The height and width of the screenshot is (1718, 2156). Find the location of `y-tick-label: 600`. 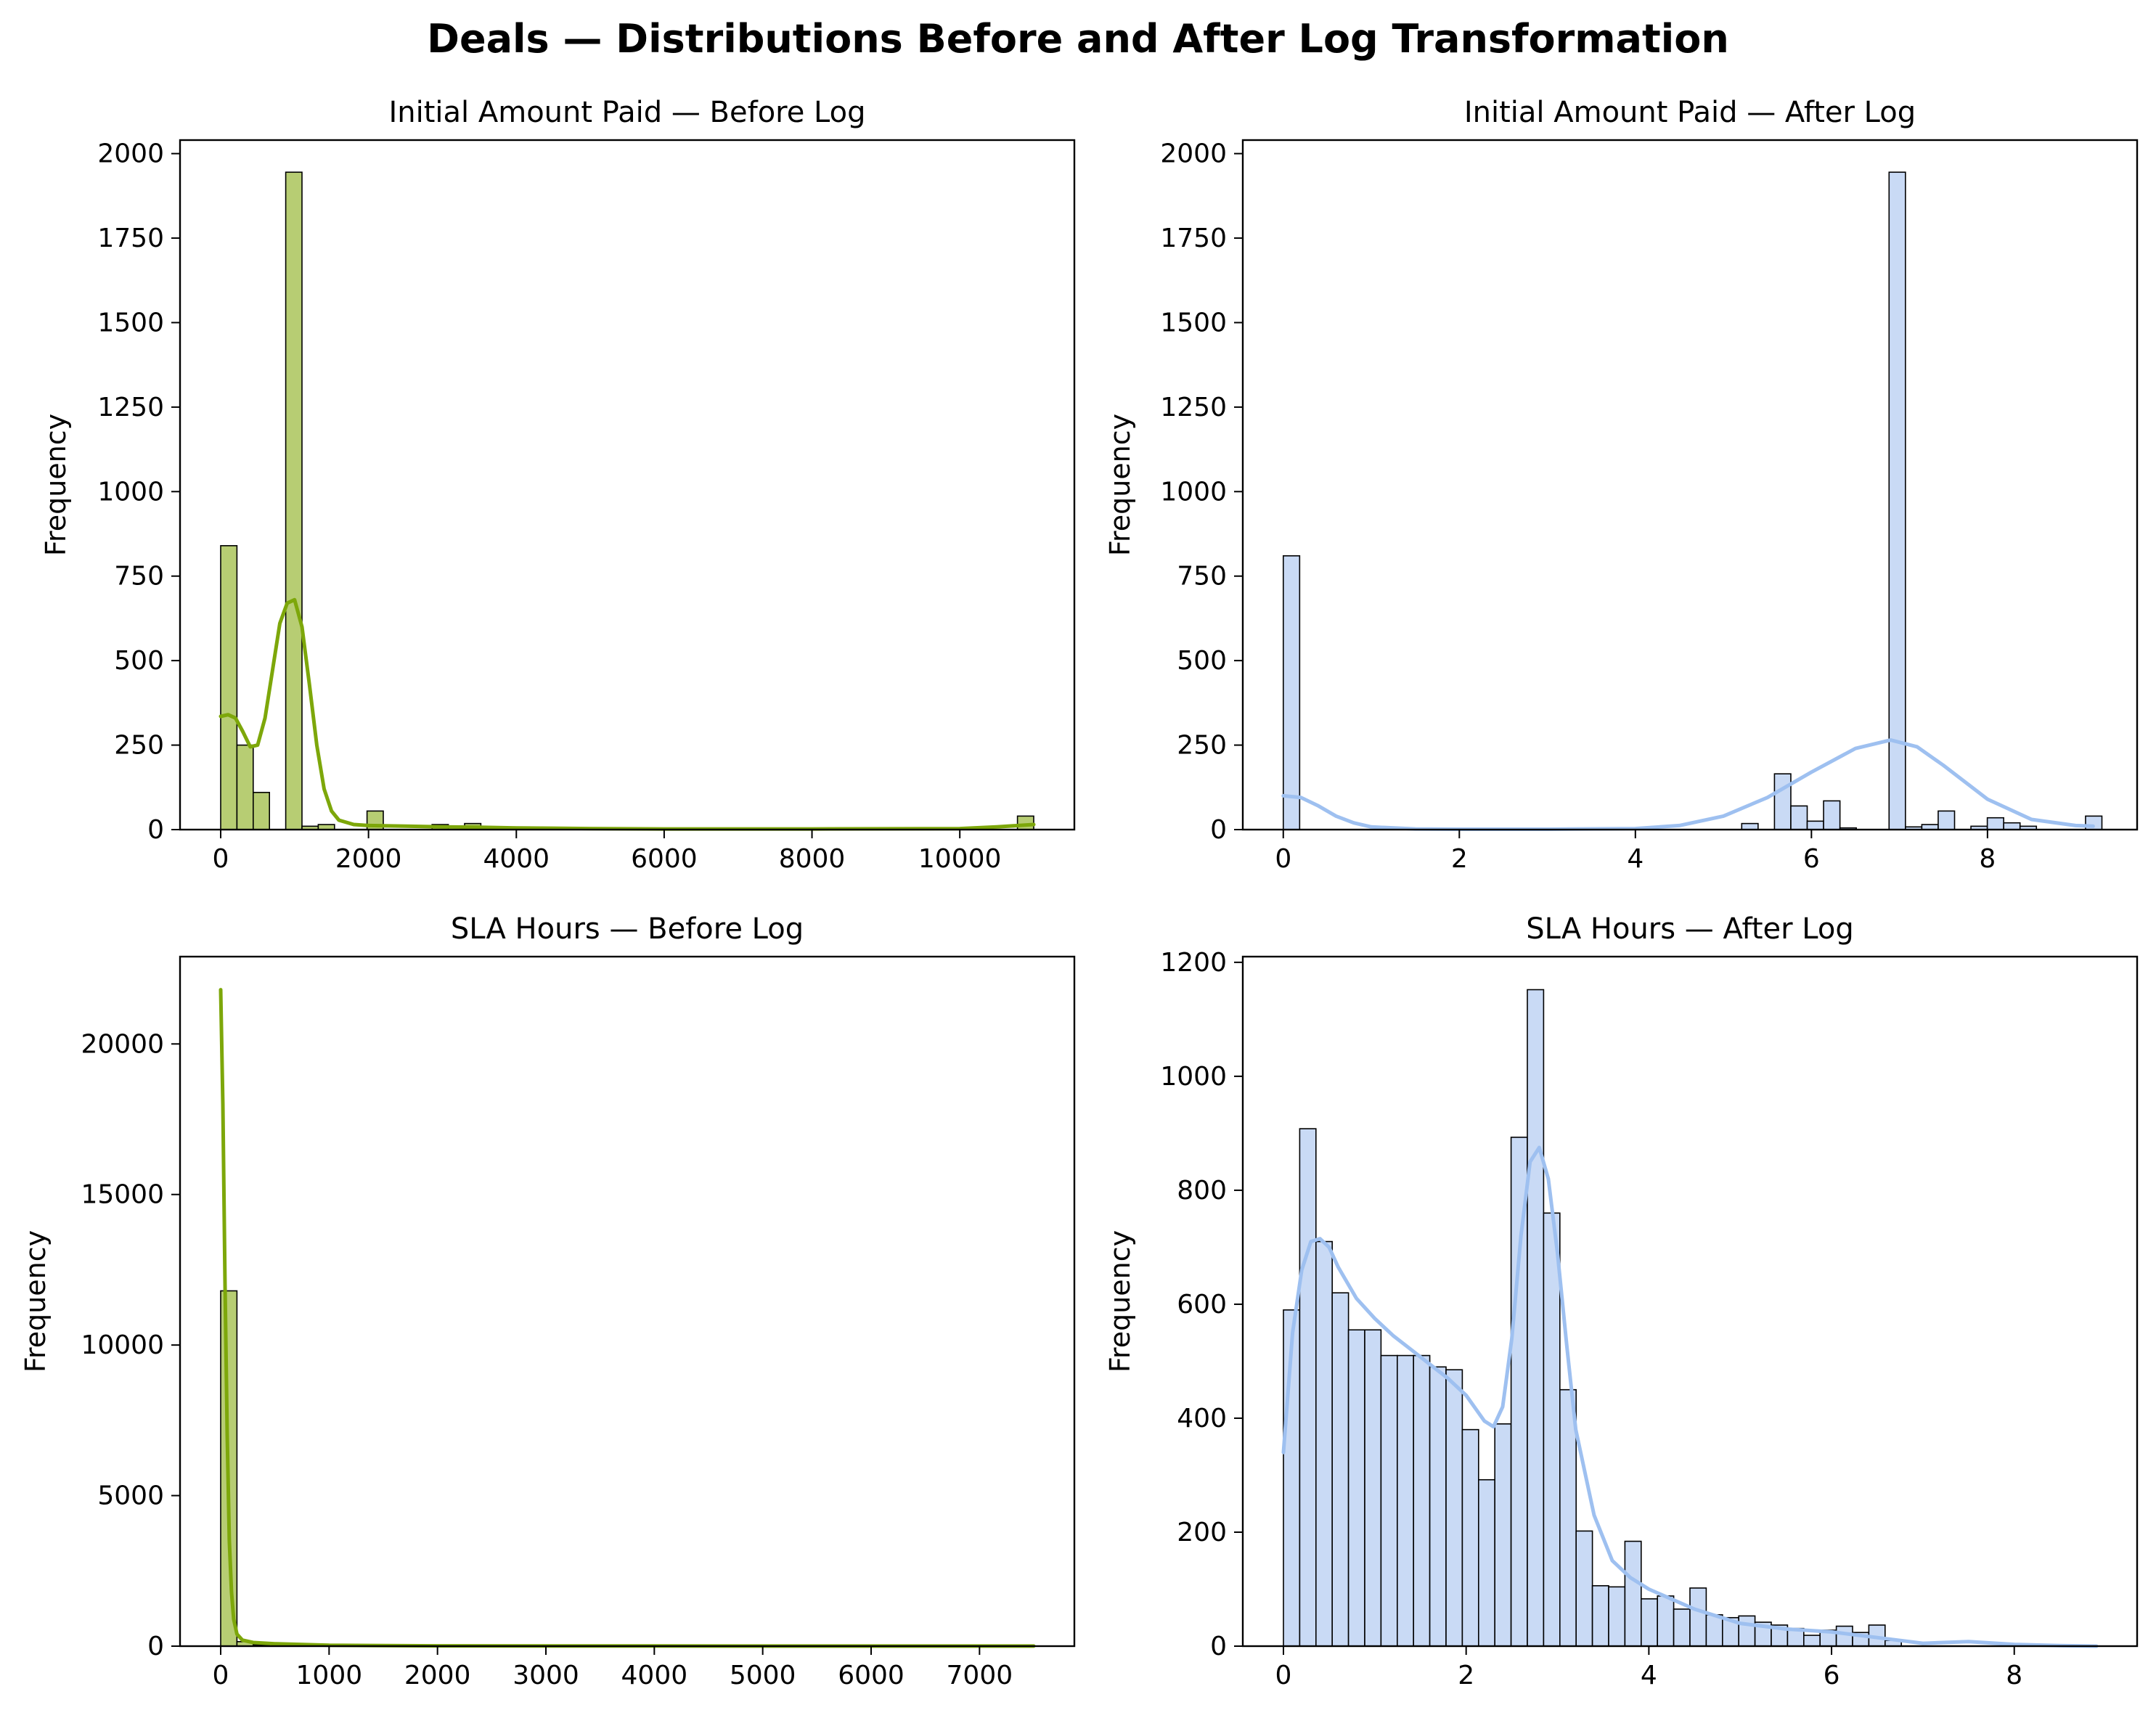

y-tick-label: 600 is located at coordinates (1202, 1305).